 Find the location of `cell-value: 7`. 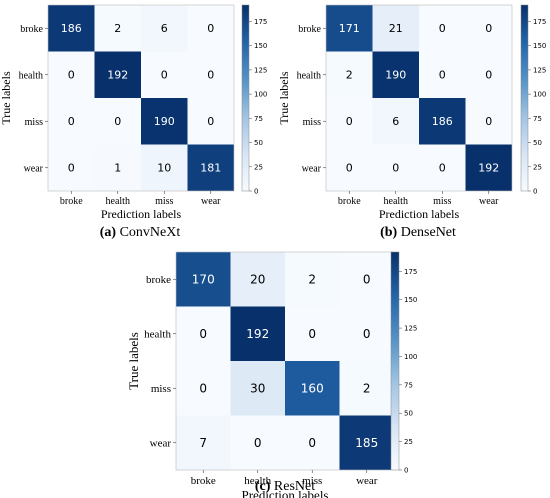

cell-value: 7 is located at coordinates (203, 443).